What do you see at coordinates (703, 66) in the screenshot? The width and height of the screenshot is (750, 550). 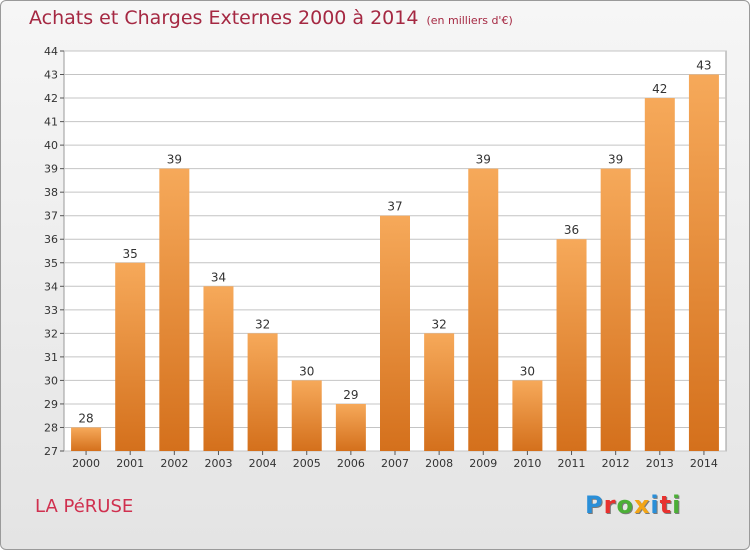 I see `data-label: 43` at bounding box center [703, 66].